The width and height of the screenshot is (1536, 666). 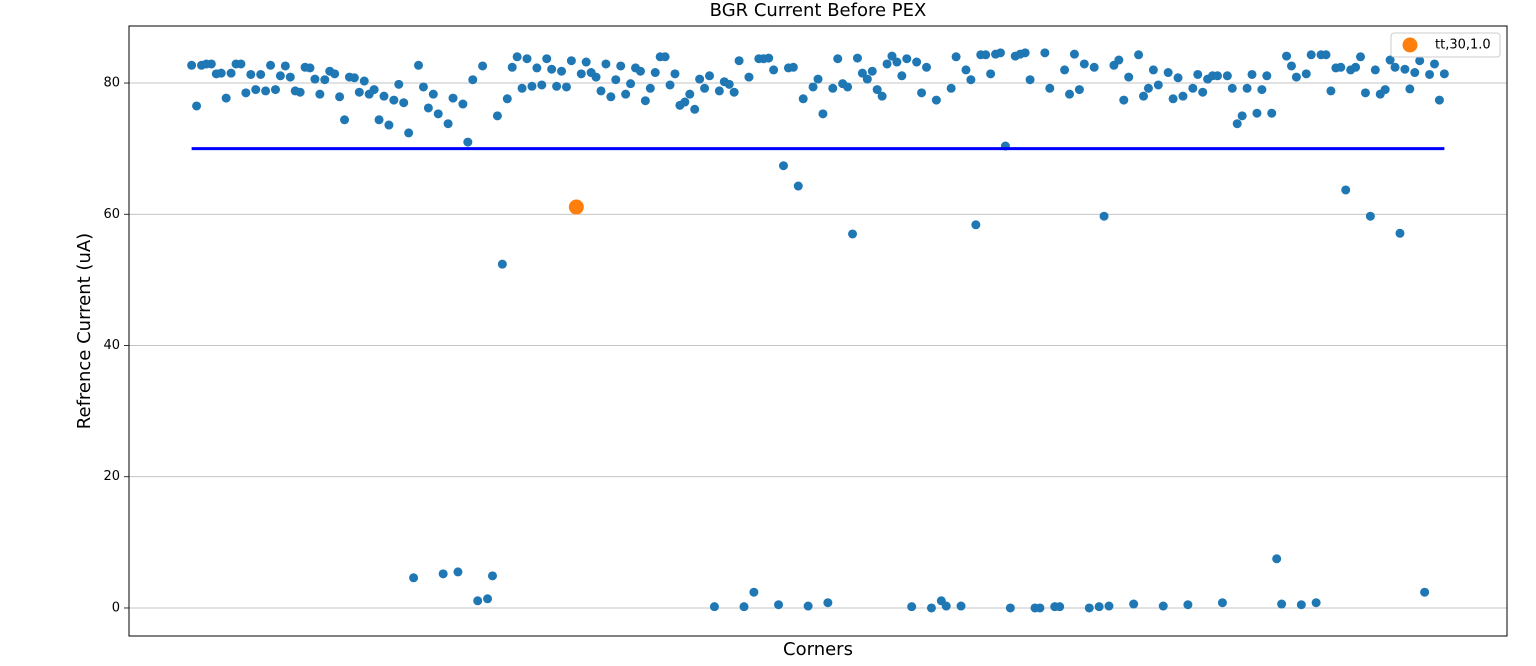 What do you see at coordinates (84, 331) in the screenshot?
I see `y-axis-label: Refrence Current (uA)` at bounding box center [84, 331].